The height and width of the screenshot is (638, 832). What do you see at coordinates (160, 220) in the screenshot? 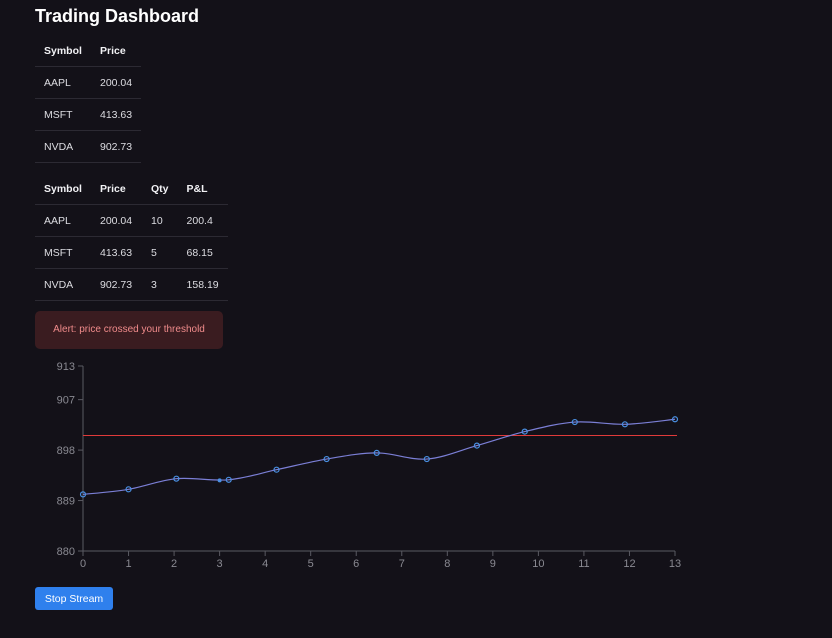
I see `cell-qty: 10` at bounding box center [160, 220].